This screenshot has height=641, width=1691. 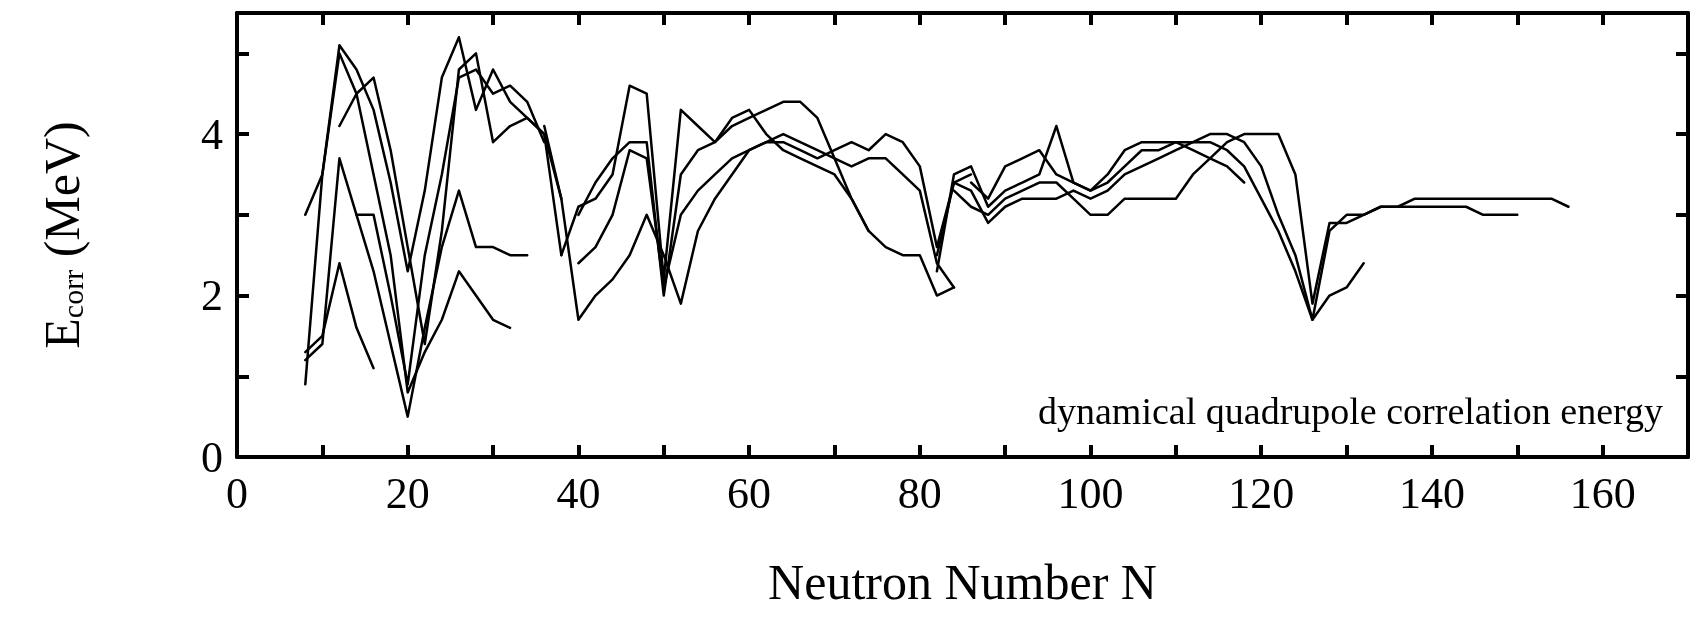 I want to click on y-tick-label: 0, so click(x=212, y=457).